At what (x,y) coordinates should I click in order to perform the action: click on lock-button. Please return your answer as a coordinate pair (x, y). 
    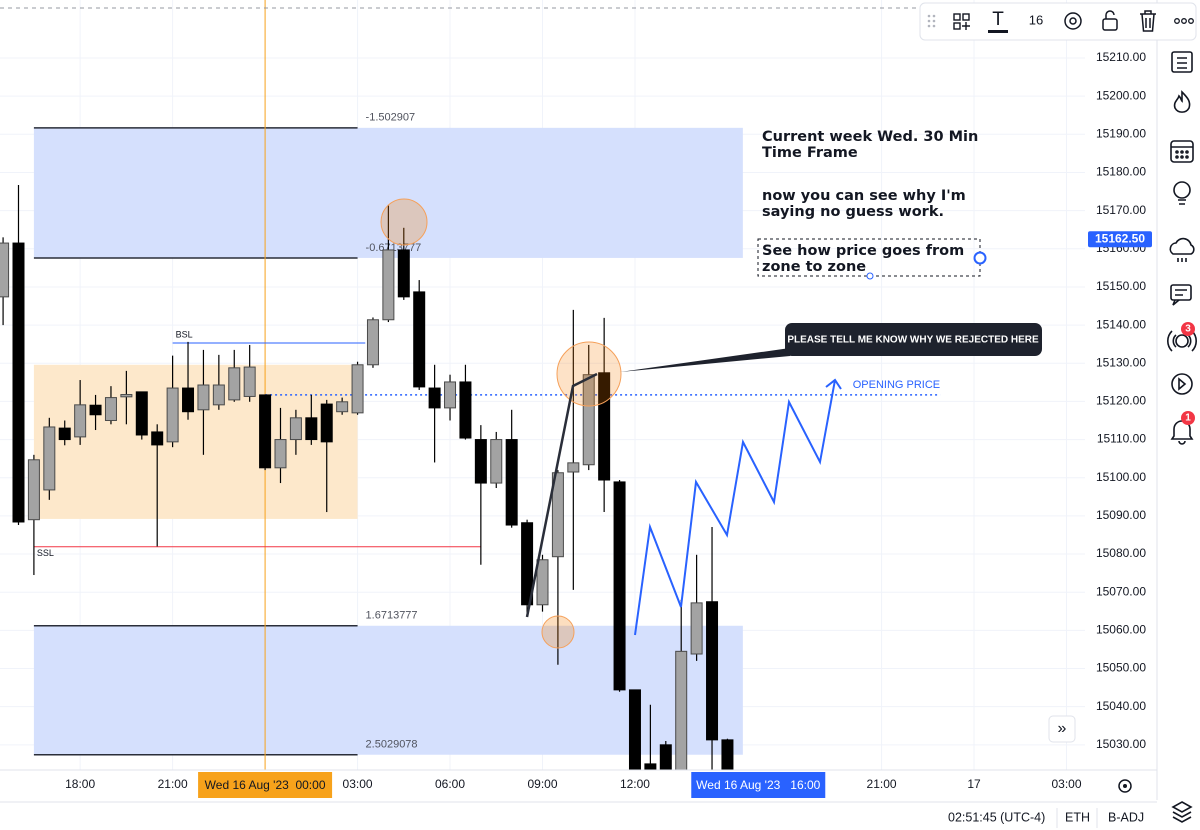
    Looking at the image, I should click on (1110, 20).